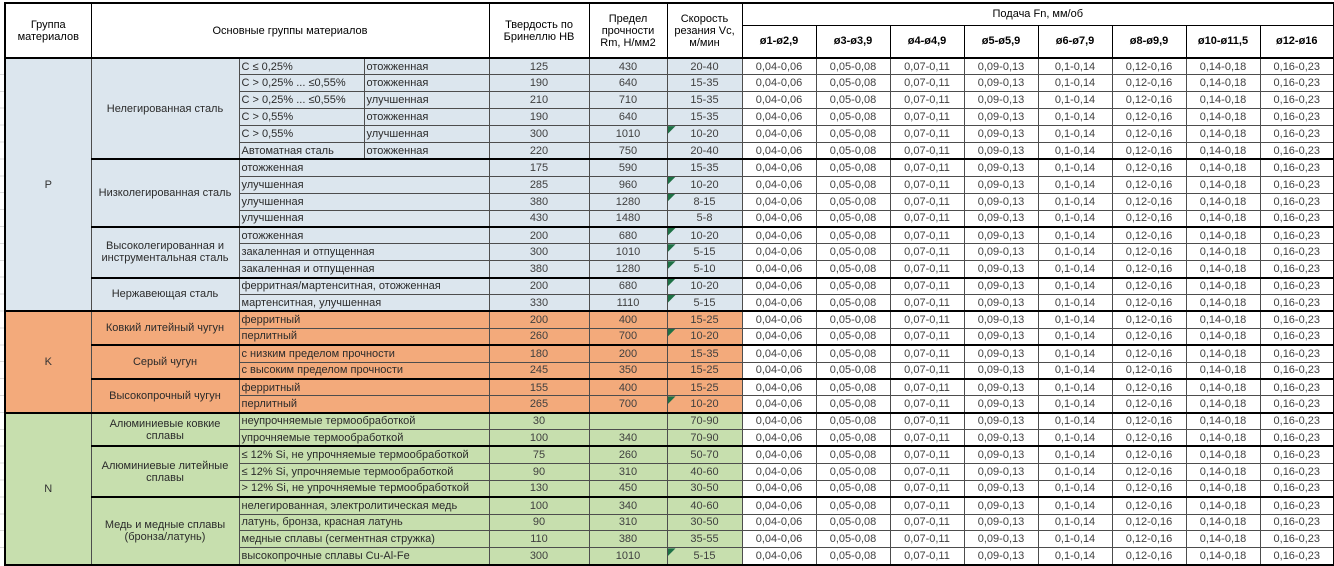 Image resolution: width=1334 pixels, height=566 pixels. What do you see at coordinates (301, 150) in the screenshot?
I see `material-detail-cell: Автоматная сталь` at bounding box center [301, 150].